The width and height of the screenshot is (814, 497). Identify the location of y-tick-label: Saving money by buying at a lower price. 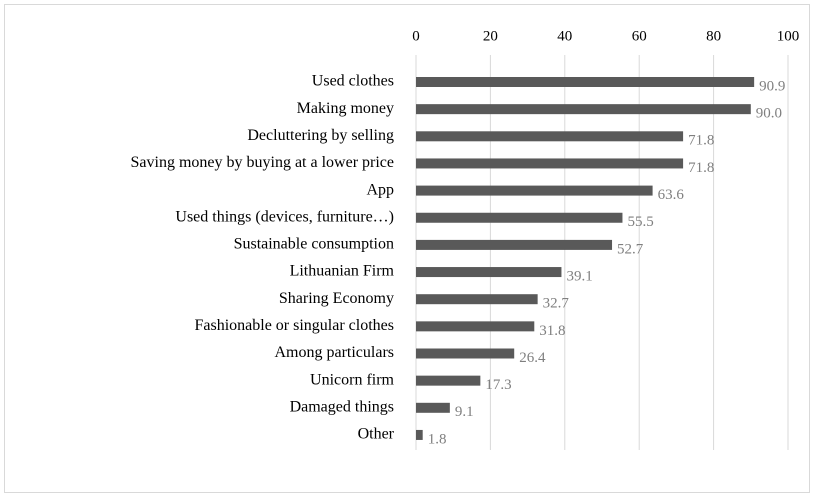
(263, 162).